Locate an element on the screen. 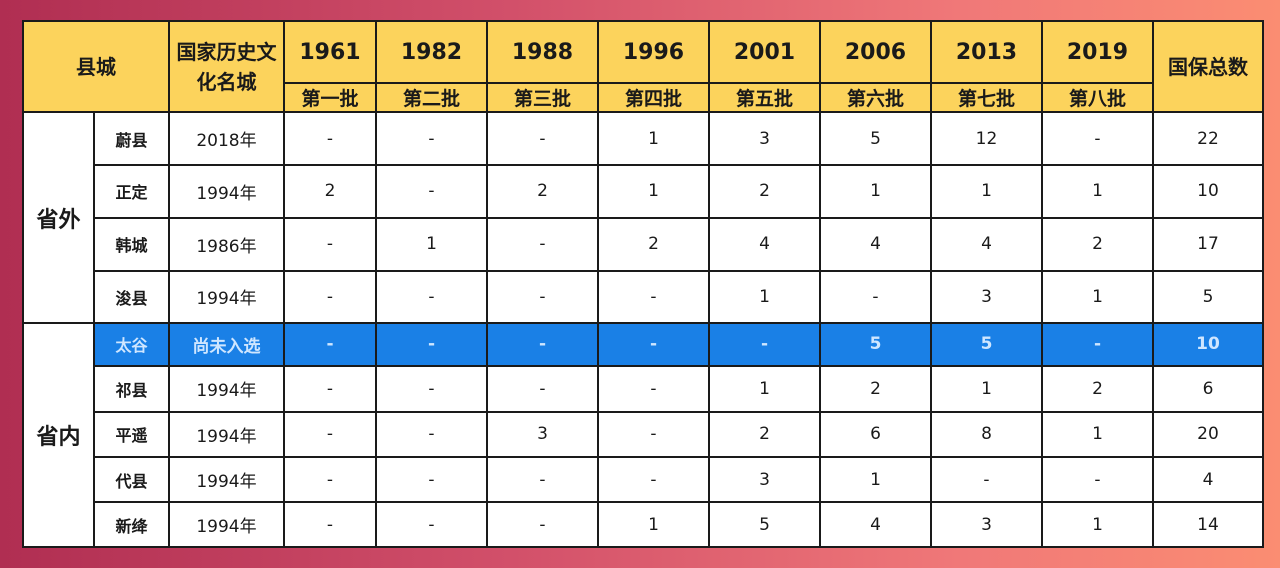  table-row: 代县 1994年 - - - -3 1- -4 is located at coordinates (643, 480).